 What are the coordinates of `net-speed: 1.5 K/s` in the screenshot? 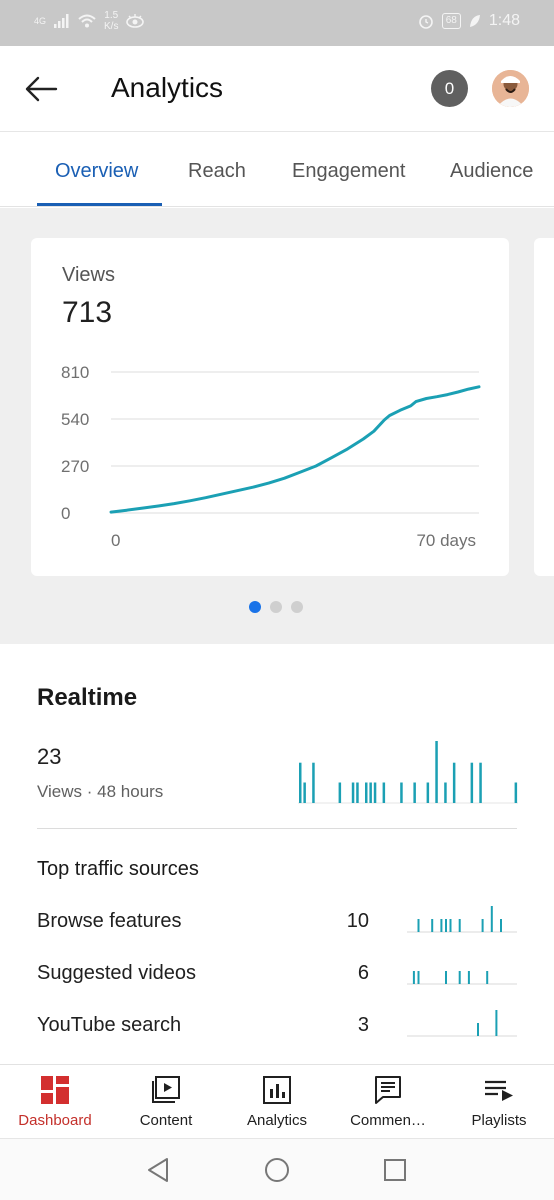 It's located at (111, 21).